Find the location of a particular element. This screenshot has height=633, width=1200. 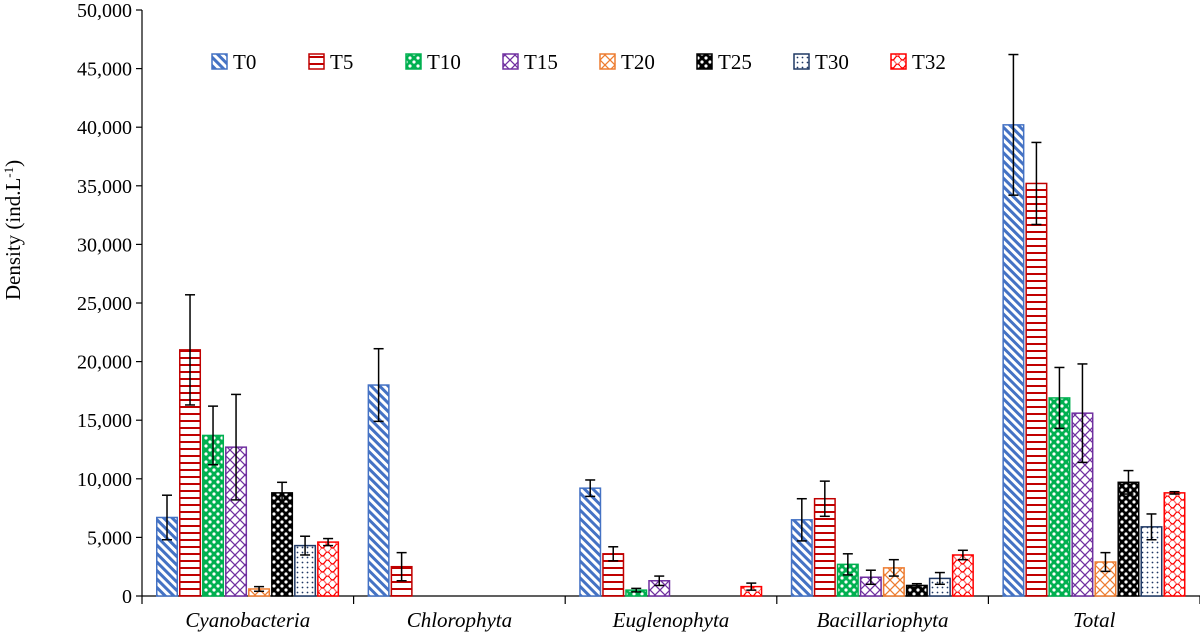

legend-item: T5 is located at coordinates (330, 62).